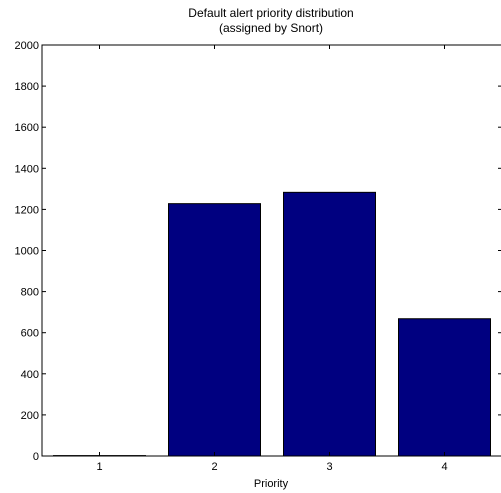  What do you see at coordinates (30, 293) in the screenshot?
I see `y-tick-label: 800` at bounding box center [30, 293].